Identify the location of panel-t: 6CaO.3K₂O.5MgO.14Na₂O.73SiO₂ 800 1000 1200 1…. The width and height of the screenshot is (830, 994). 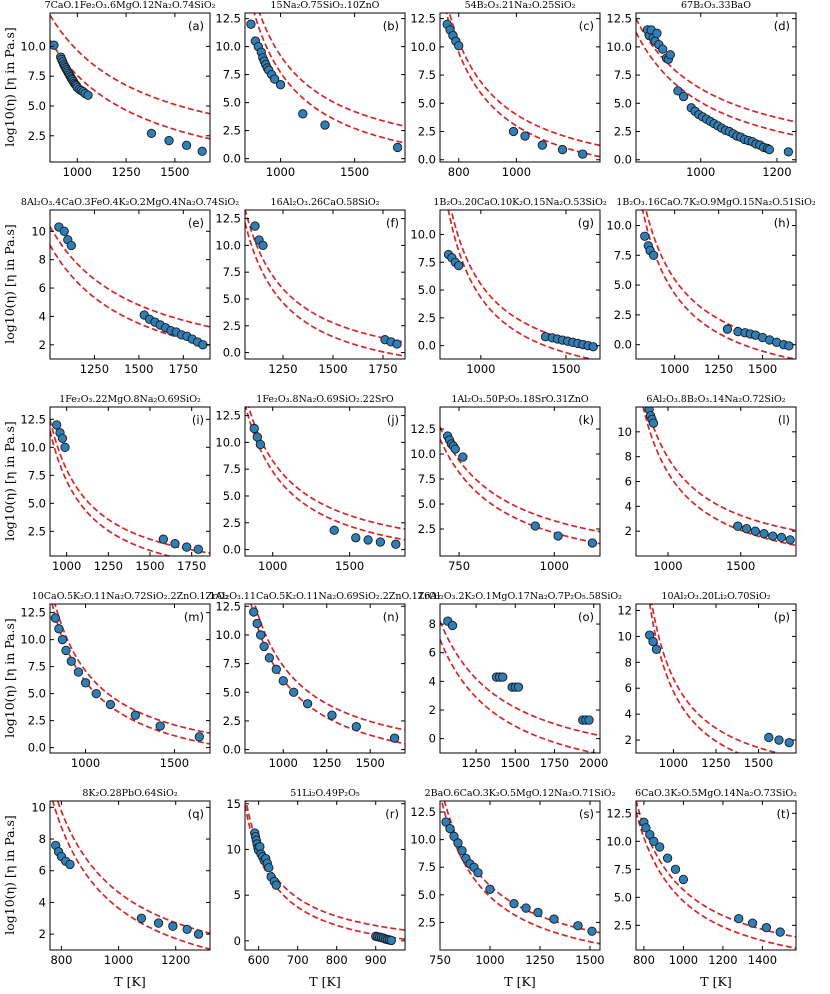
(701, 877).